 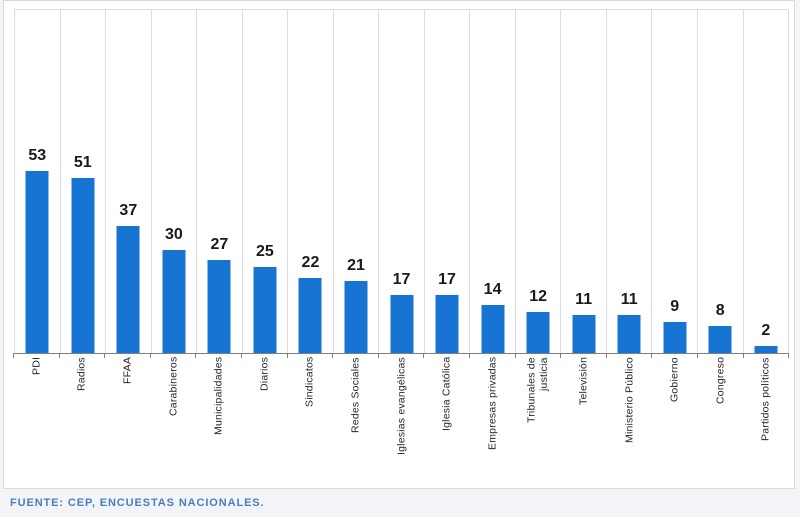 What do you see at coordinates (129, 181) in the screenshot?
I see `bar-slot: 37` at bounding box center [129, 181].